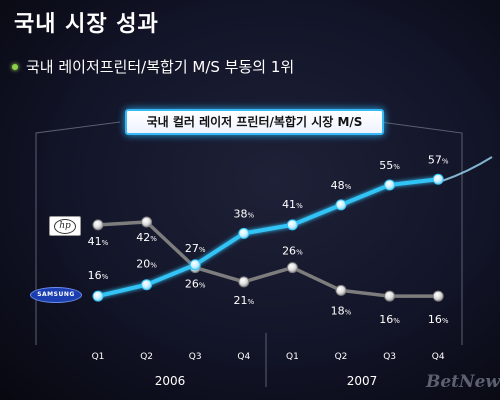  What do you see at coordinates (341, 185) in the screenshot?
I see `samsung-data-label: 48%` at bounding box center [341, 185].